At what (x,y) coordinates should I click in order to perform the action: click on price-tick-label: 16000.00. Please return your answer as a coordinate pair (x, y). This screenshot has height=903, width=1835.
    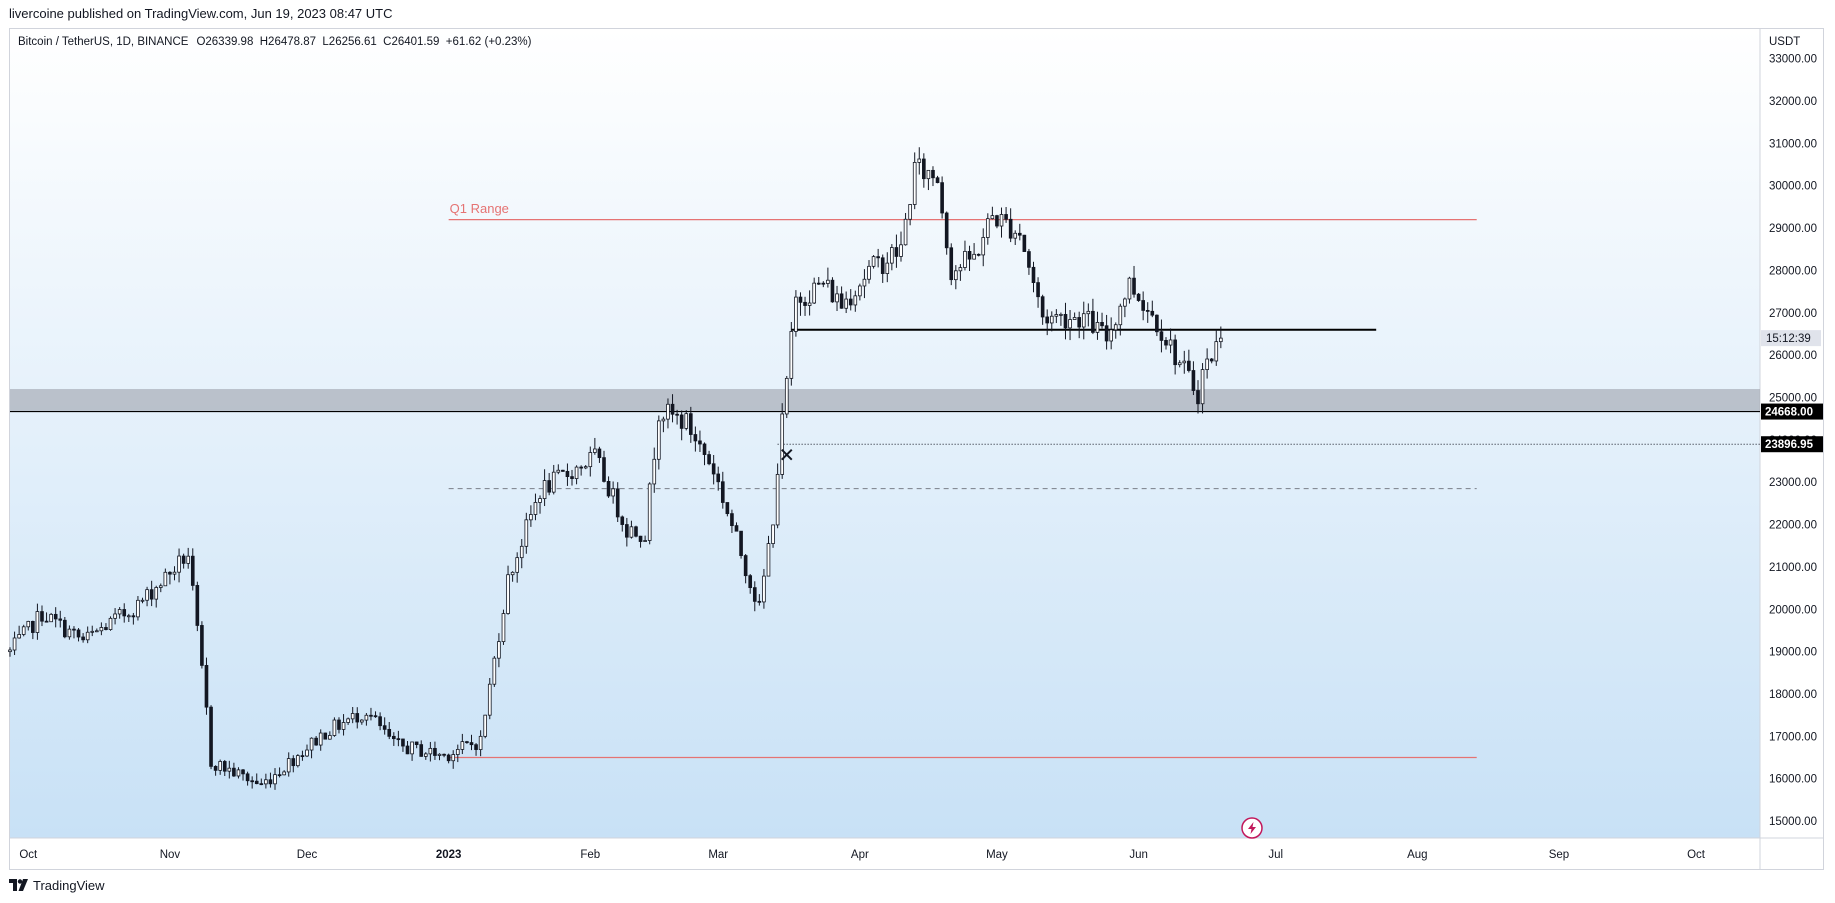
    Looking at the image, I should click on (1793, 780).